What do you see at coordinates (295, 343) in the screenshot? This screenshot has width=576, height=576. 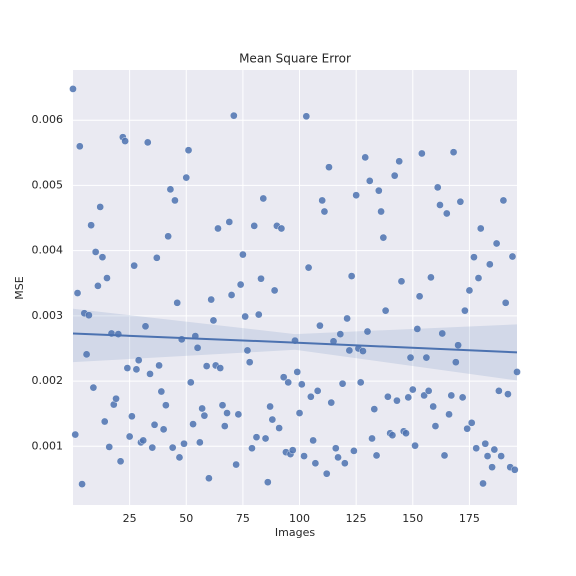 I see `trend-line` at bounding box center [295, 343].